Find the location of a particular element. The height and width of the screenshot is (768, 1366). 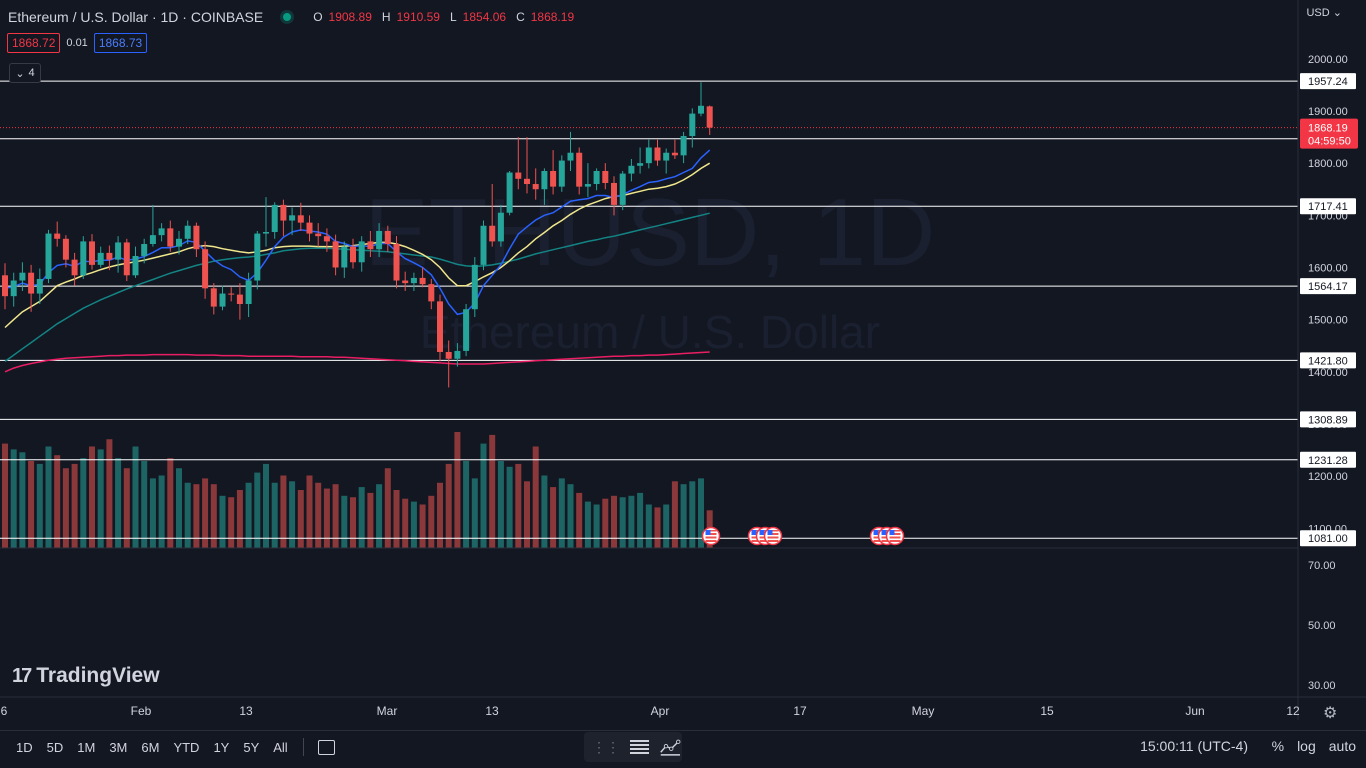

calendar-icon is located at coordinates (326, 747).